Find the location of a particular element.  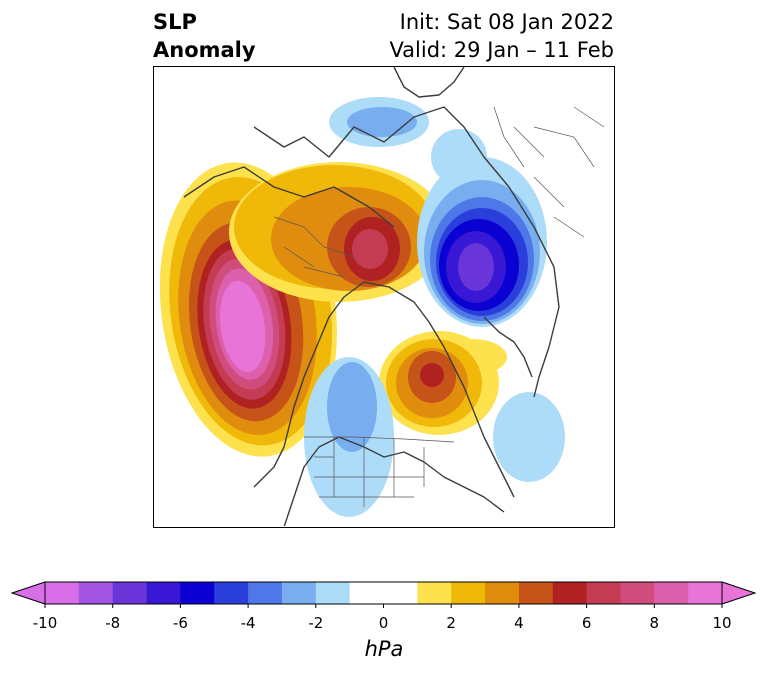

eurasia-low is located at coordinates (482, 228).